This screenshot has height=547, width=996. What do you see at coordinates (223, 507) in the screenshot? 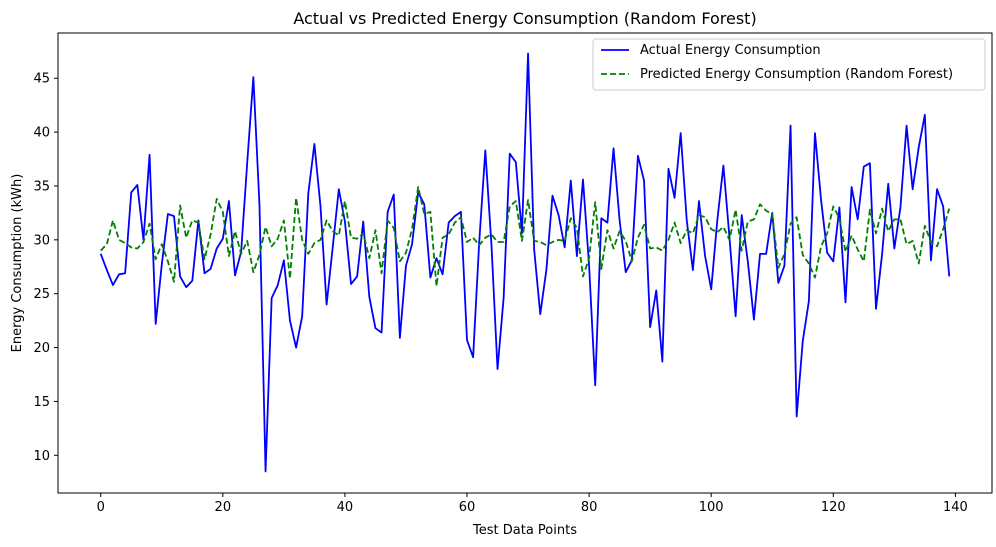
I see `x-tick-label: 20` at bounding box center [223, 507].